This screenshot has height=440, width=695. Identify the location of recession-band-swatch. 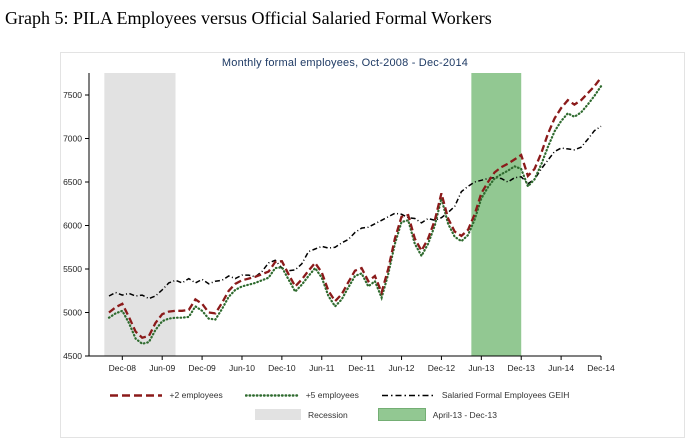
(278, 414).